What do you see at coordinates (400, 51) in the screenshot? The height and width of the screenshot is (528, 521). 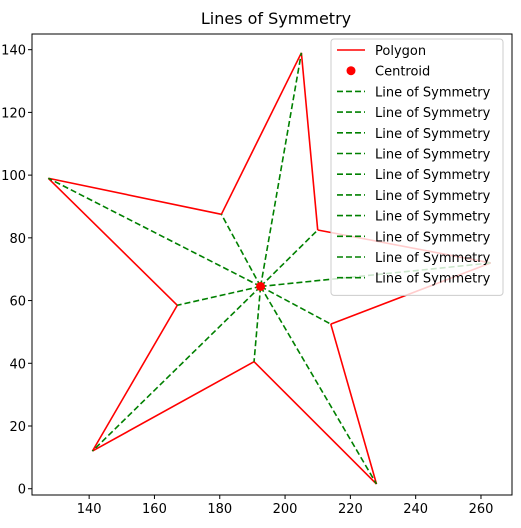 I see `legend-label: Polygon` at bounding box center [400, 51].